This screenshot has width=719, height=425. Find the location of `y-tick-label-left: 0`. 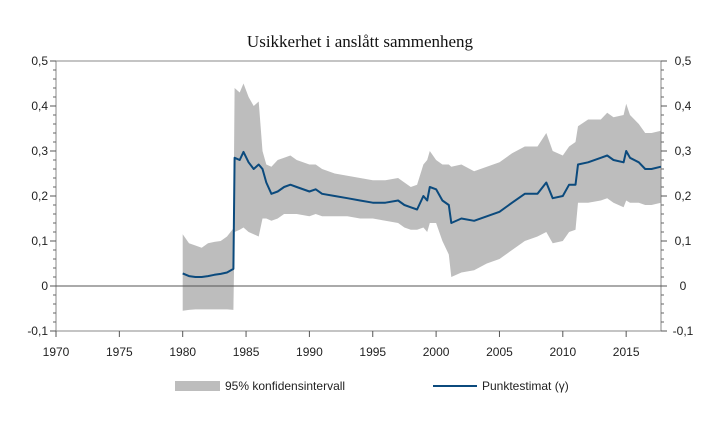

y-tick-label-left: 0 is located at coordinates (44, 286).